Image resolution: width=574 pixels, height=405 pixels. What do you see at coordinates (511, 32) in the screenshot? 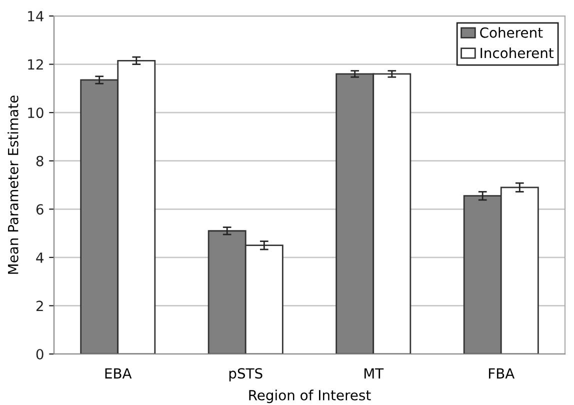
I see `legend-label: Coherent` at bounding box center [511, 32].